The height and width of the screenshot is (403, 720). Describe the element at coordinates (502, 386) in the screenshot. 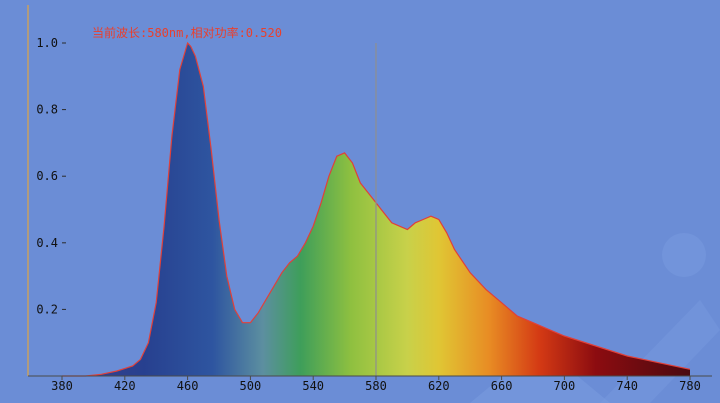

I see `x-tick-label: 660` at that location.